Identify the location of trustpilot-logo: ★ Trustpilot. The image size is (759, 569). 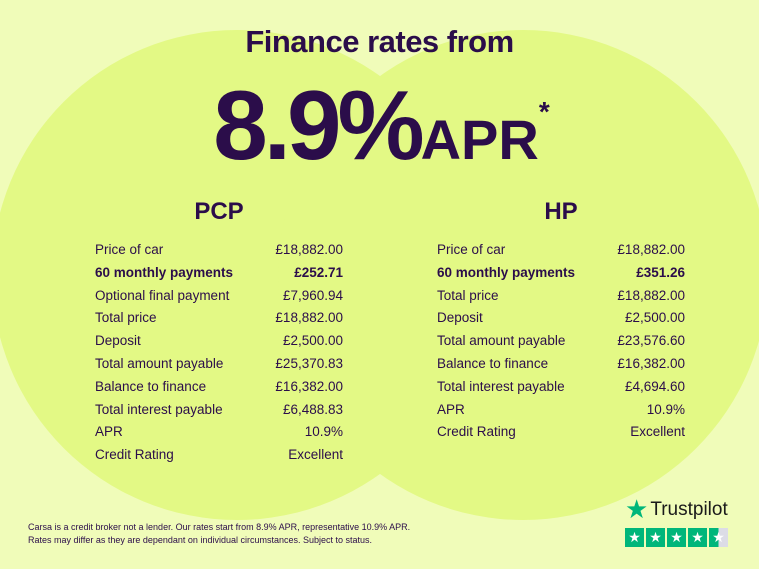
(676, 509).